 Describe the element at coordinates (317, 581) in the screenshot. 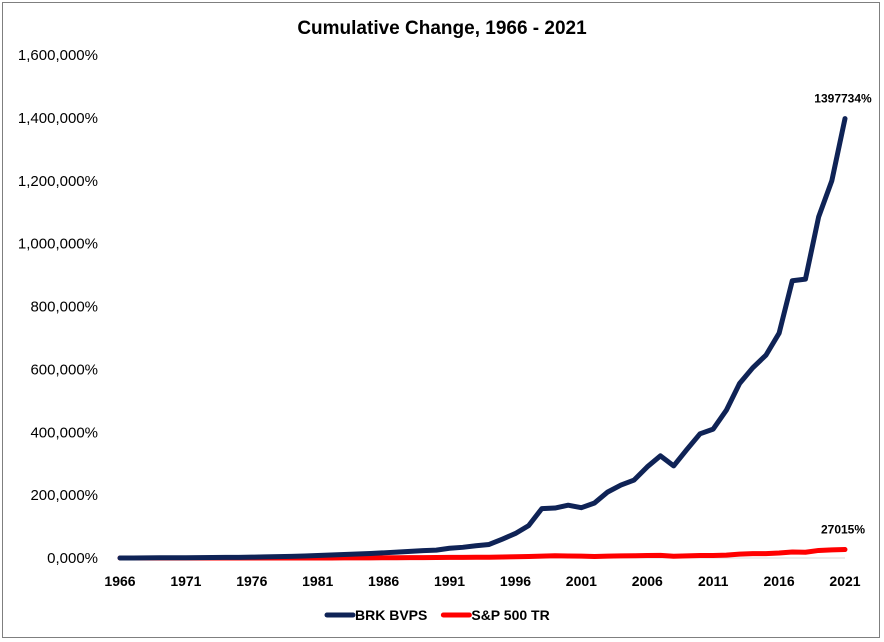

I see `x-tick-label: 1981` at that location.